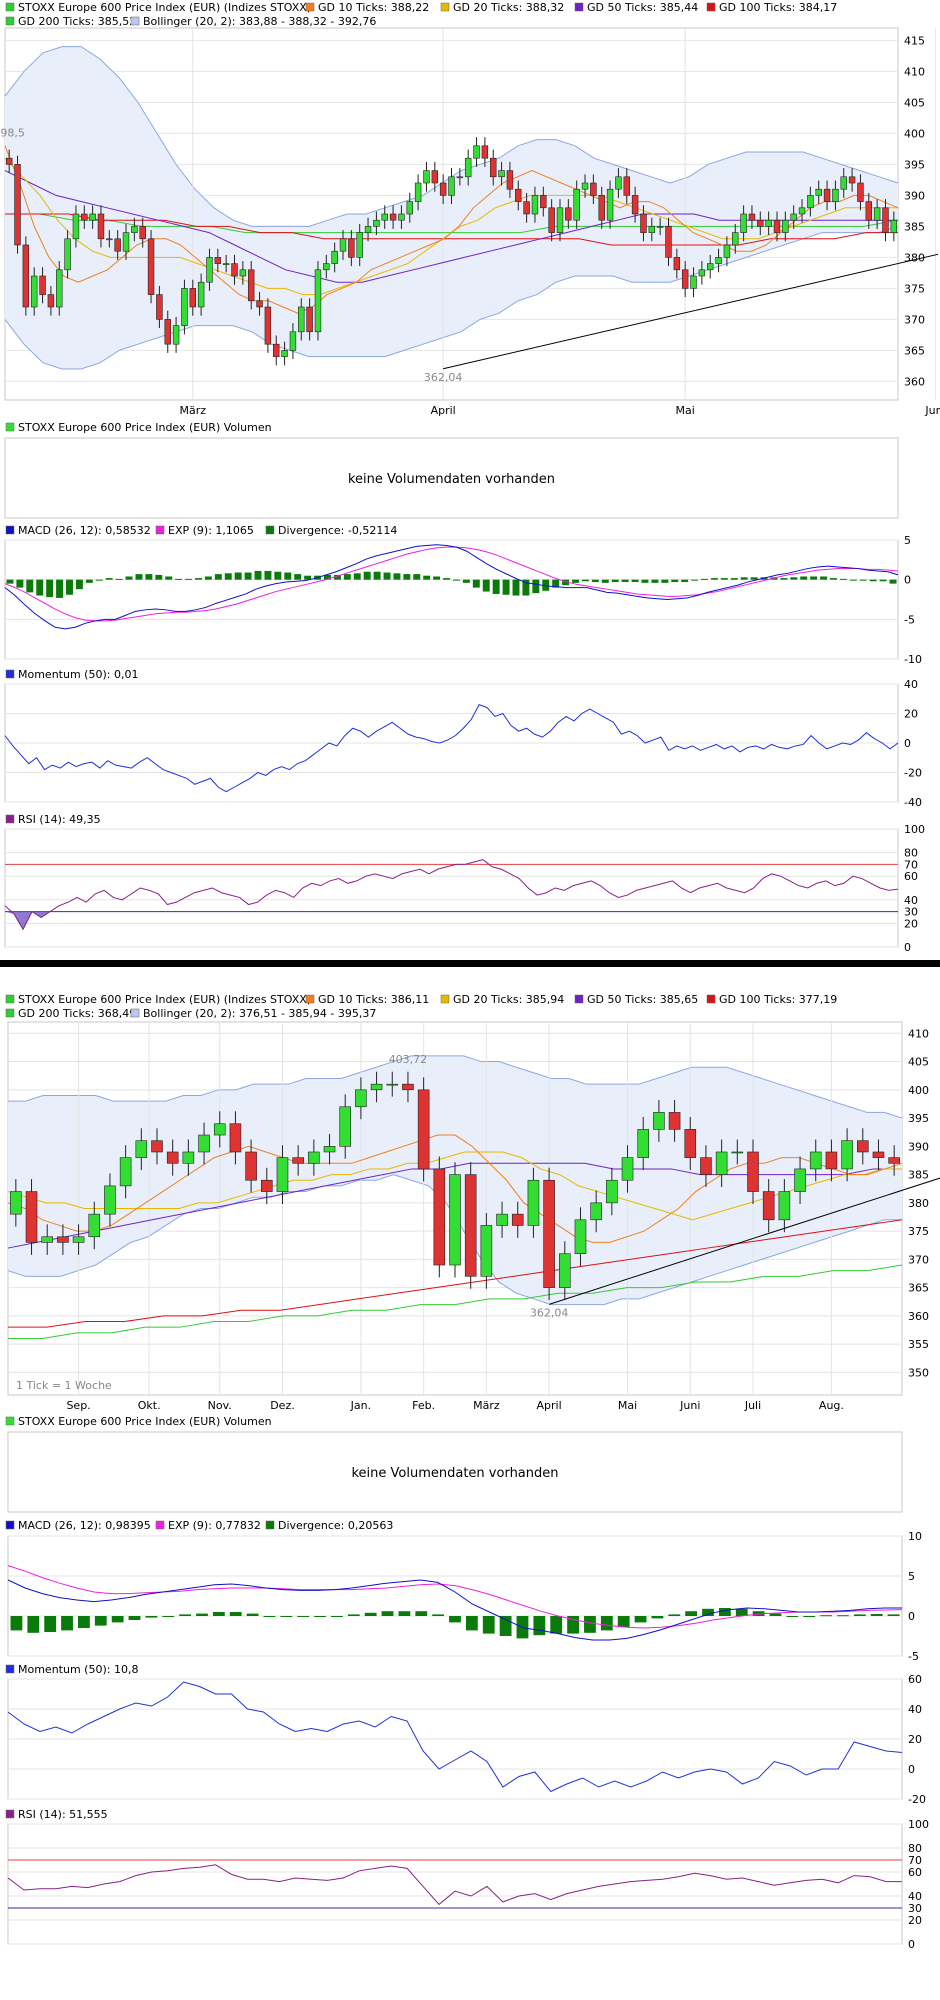  Describe the element at coordinates (911, 684) in the screenshot. I see `y-tick-label: 40` at that location.